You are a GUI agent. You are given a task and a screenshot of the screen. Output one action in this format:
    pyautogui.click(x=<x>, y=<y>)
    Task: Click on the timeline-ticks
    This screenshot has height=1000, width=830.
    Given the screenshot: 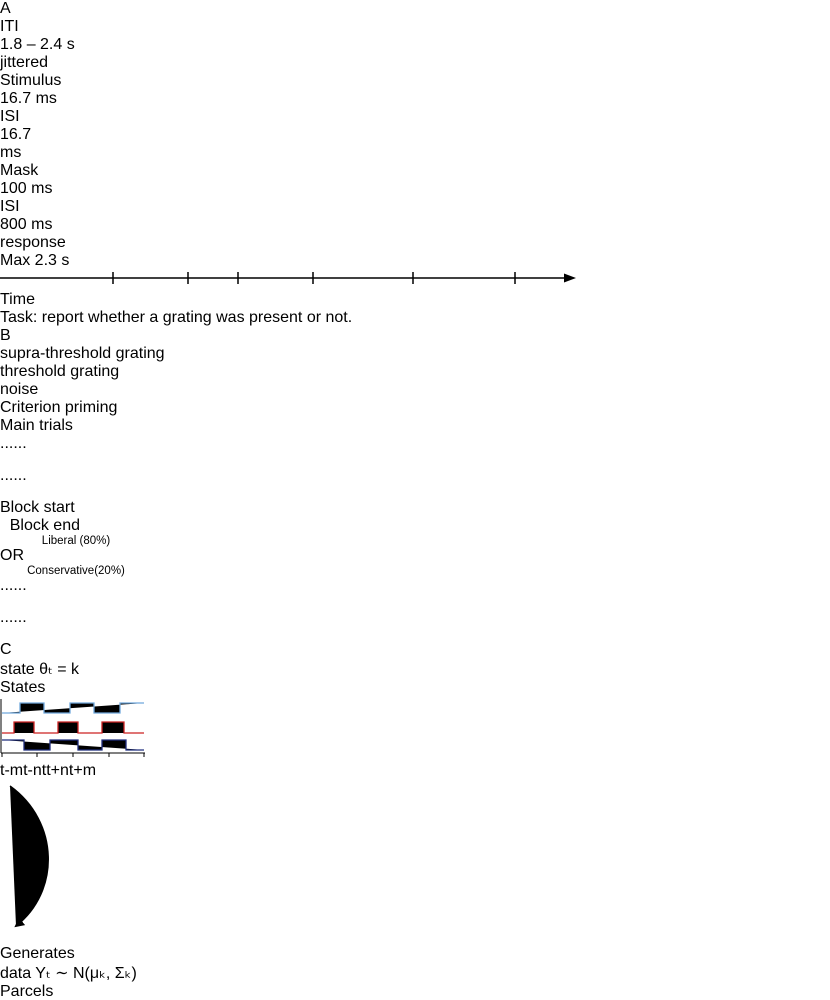 What is the action you would take?
    pyautogui.click(x=314, y=278)
    